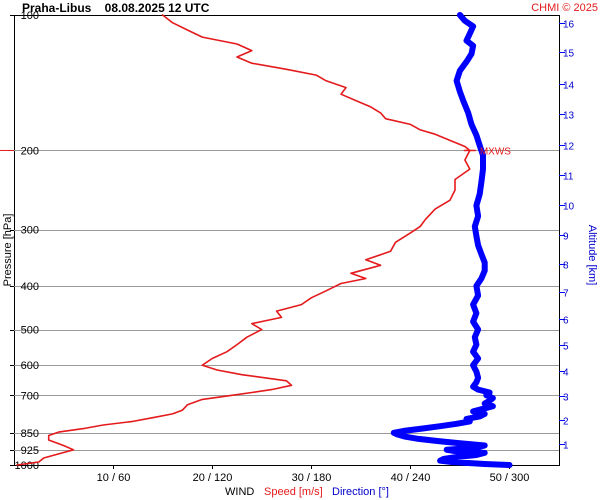 Image resolution: width=600 pixels, height=500 pixels. I want to click on altitude-tick-label: 4, so click(566, 373).